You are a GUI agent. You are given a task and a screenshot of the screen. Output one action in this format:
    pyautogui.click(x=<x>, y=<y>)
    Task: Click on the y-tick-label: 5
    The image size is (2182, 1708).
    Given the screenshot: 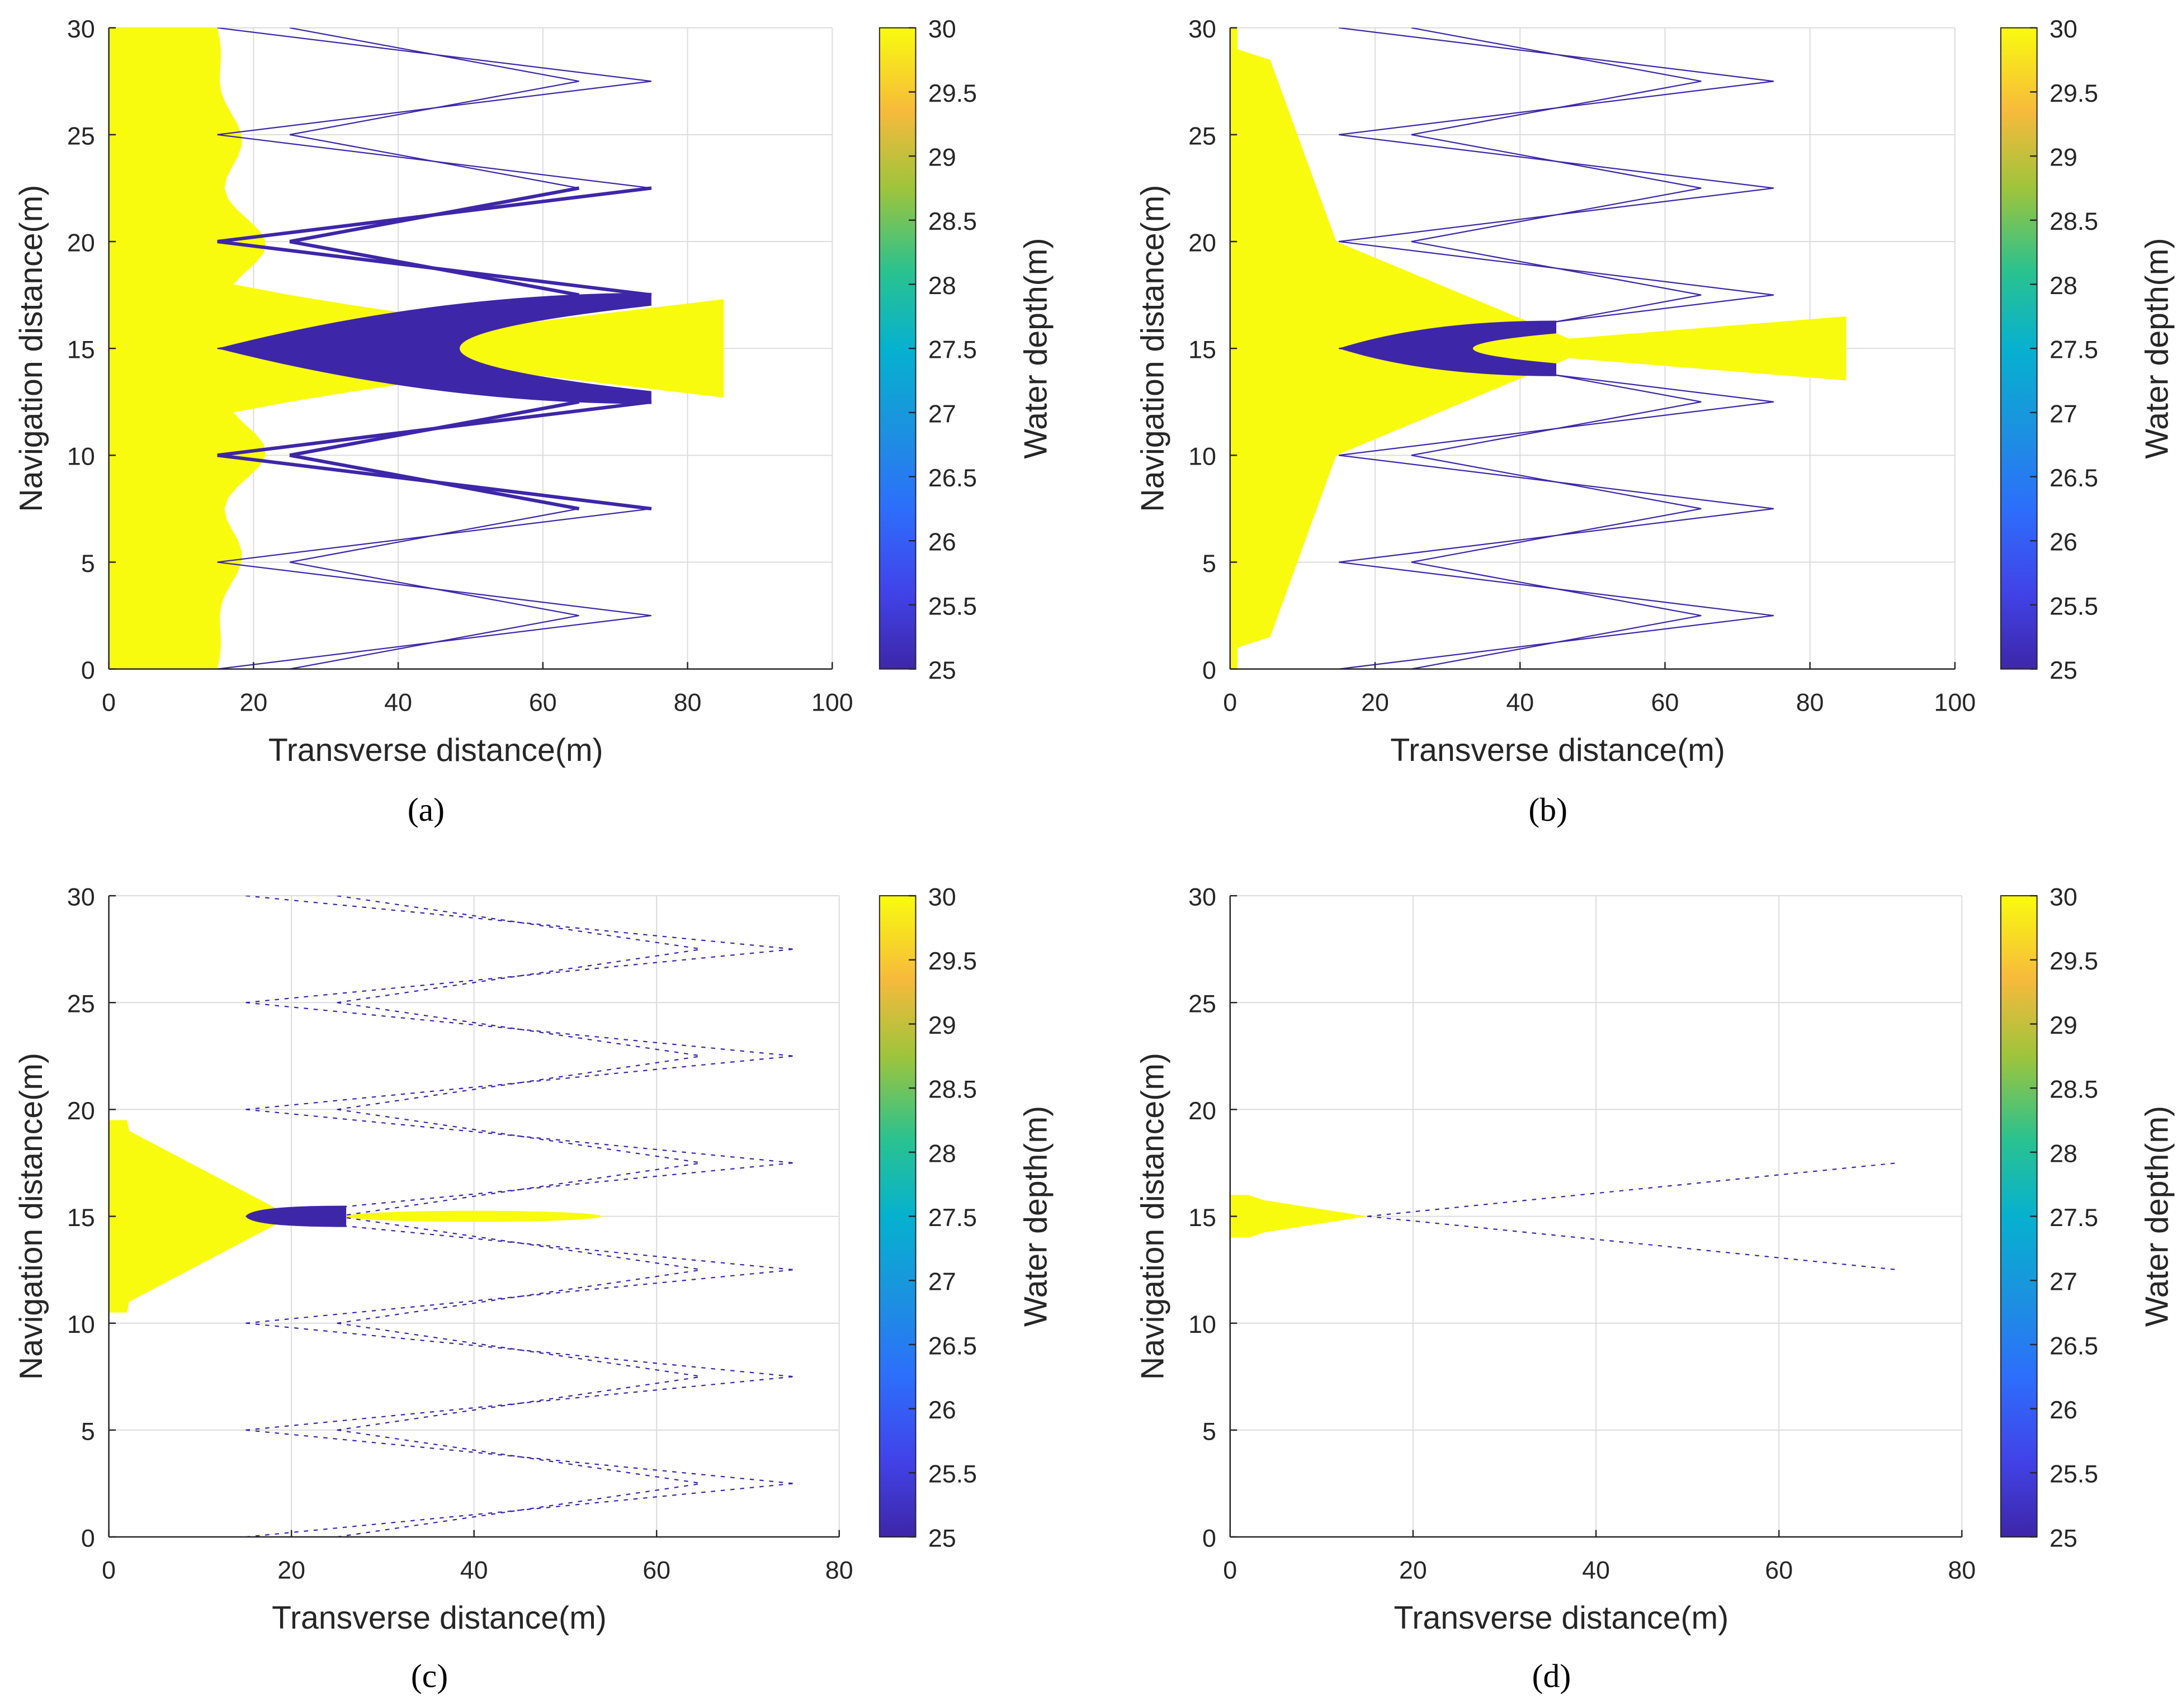 What is the action you would take?
    pyautogui.click(x=88, y=564)
    